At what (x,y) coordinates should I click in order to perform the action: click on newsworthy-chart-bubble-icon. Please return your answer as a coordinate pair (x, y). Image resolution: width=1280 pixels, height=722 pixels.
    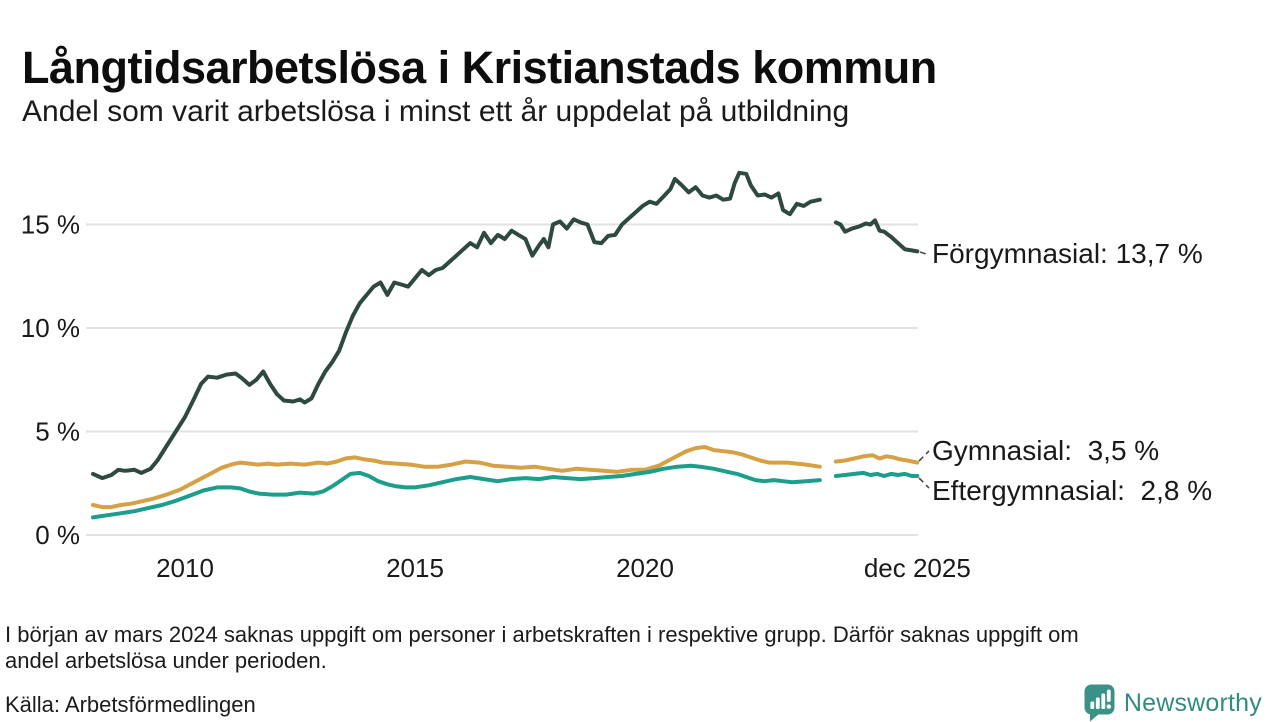
    Looking at the image, I should click on (1099, 703).